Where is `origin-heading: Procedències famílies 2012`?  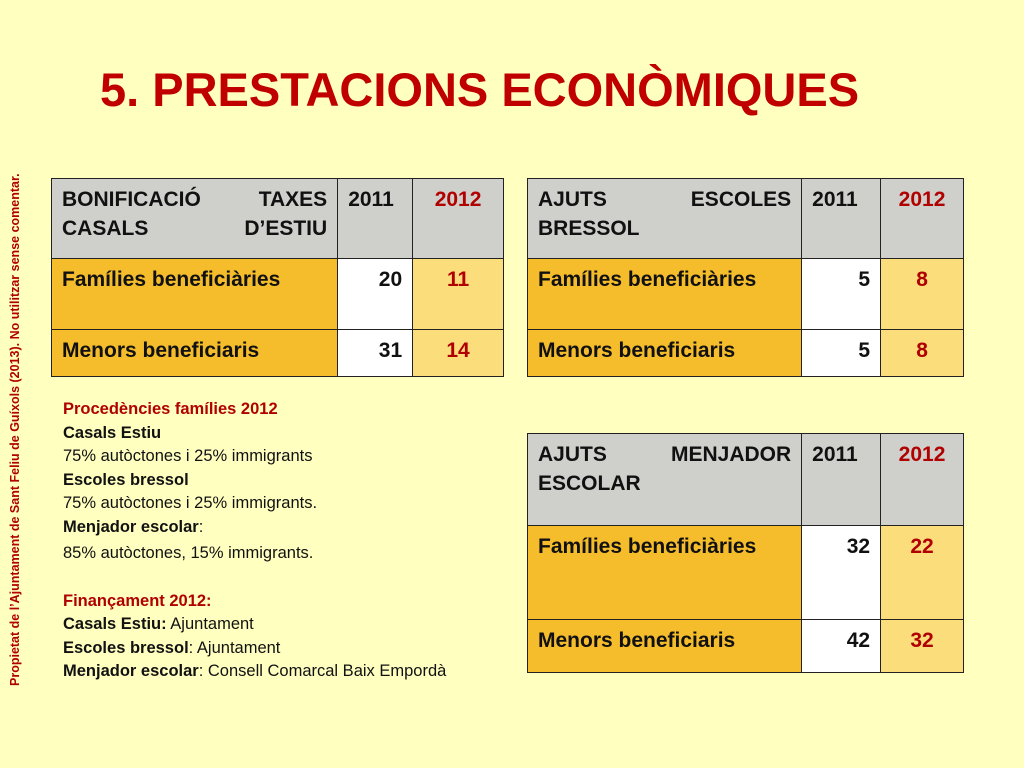 origin-heading: Procedències famílies 2012 is located at coordinates (170, 409).